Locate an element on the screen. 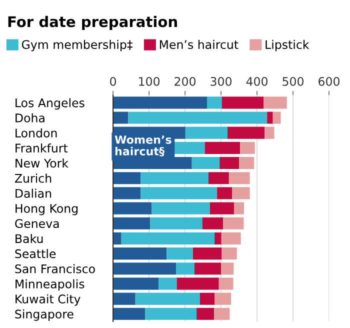 The image size is (350, 328). y-tick-label: Minneapolis is located at coordinates (50, 285).